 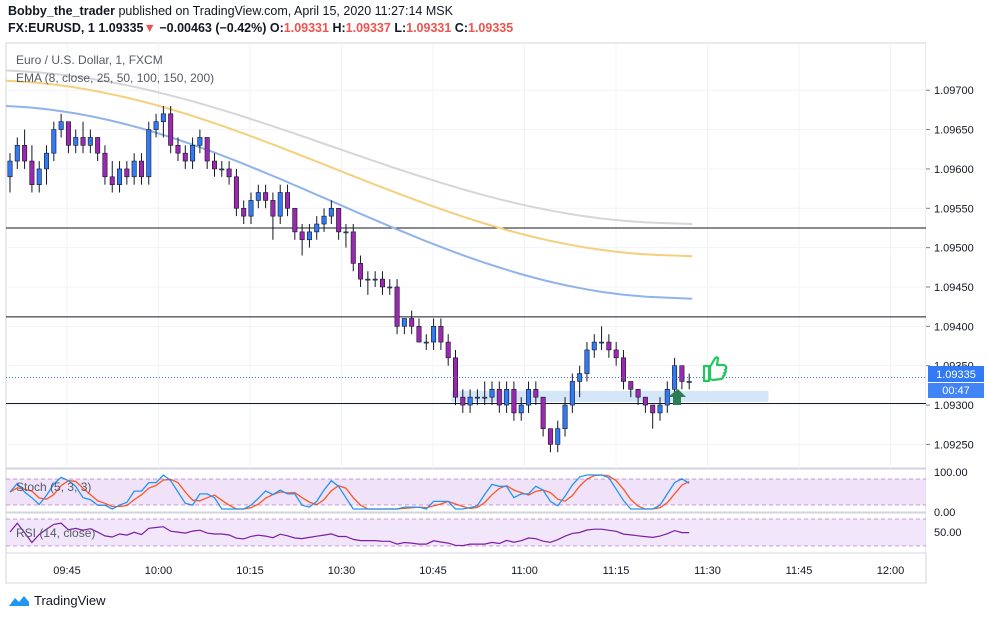 What do you see at coordinates (19, 600) in the screenshot?
I see `tradingview-logo-icon` at bounding box center [19, 600].